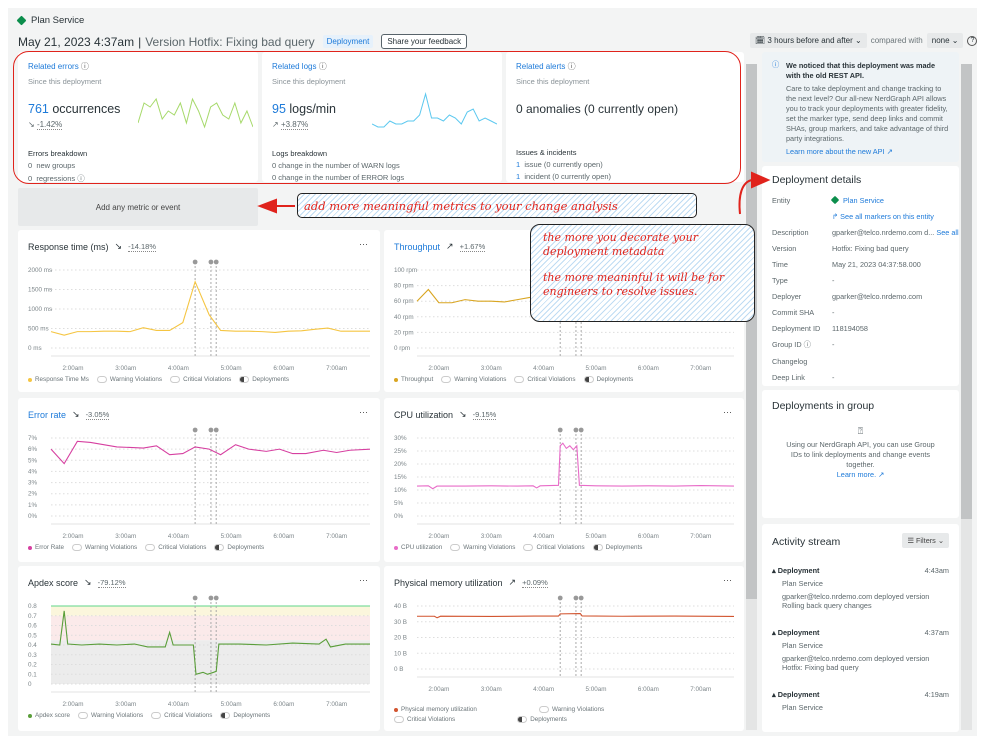 The width and height of the screenshot is (985, 743). I want to click on filters-button: ☰ Filters ⌄, so click(925, 540).